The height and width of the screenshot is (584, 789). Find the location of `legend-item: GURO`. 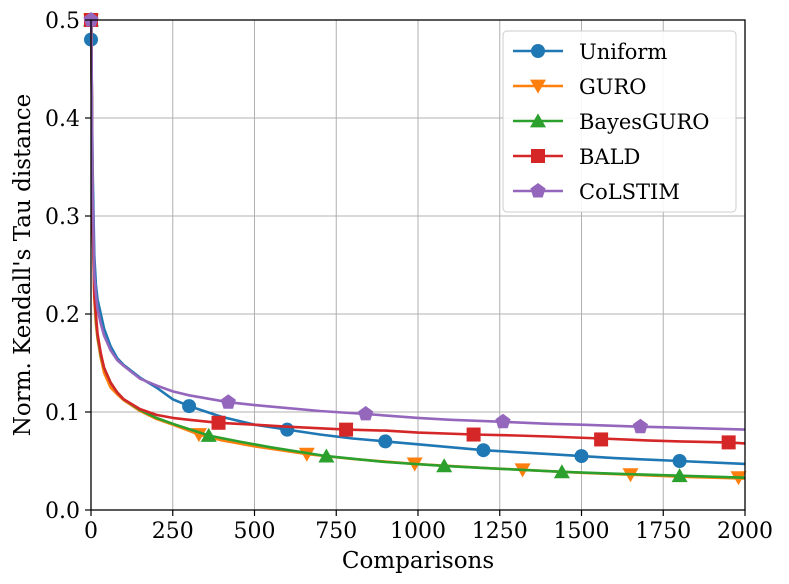

legend-item: GURO is located at coordinates (580, 87).